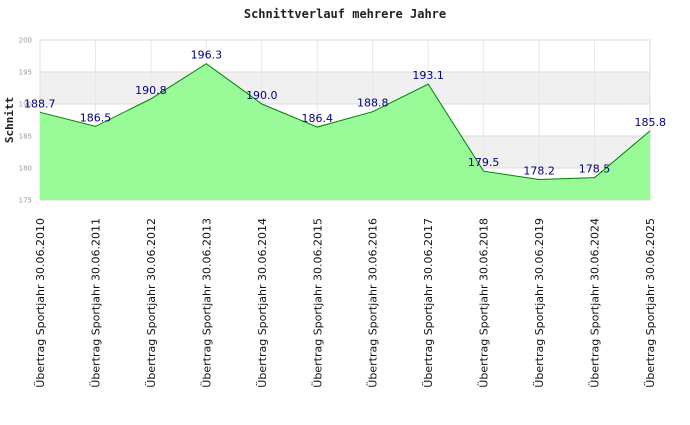 The width and height of the screenshot is (690, 425). I want to click on data-label: 178.2, so click(539, 171).